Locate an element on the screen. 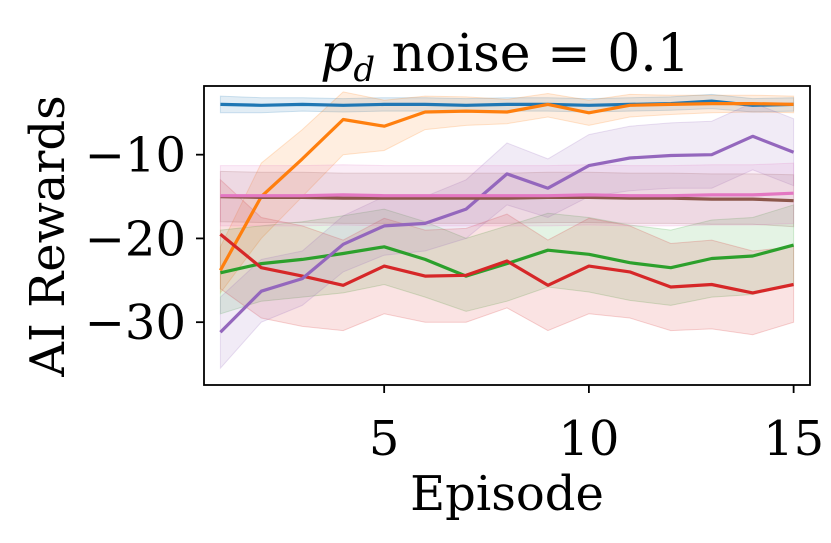 The height and width of the screenshot is (543, 831). series-line-pink is located at coordinates (507, 194).